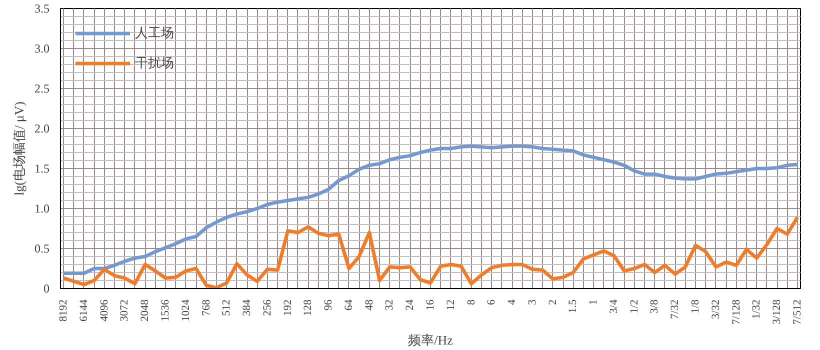  What do you see at coordinates (696, 306) in the screenshot?
I see `x-tick-label: 1/8` at bounding box center [696, 306].